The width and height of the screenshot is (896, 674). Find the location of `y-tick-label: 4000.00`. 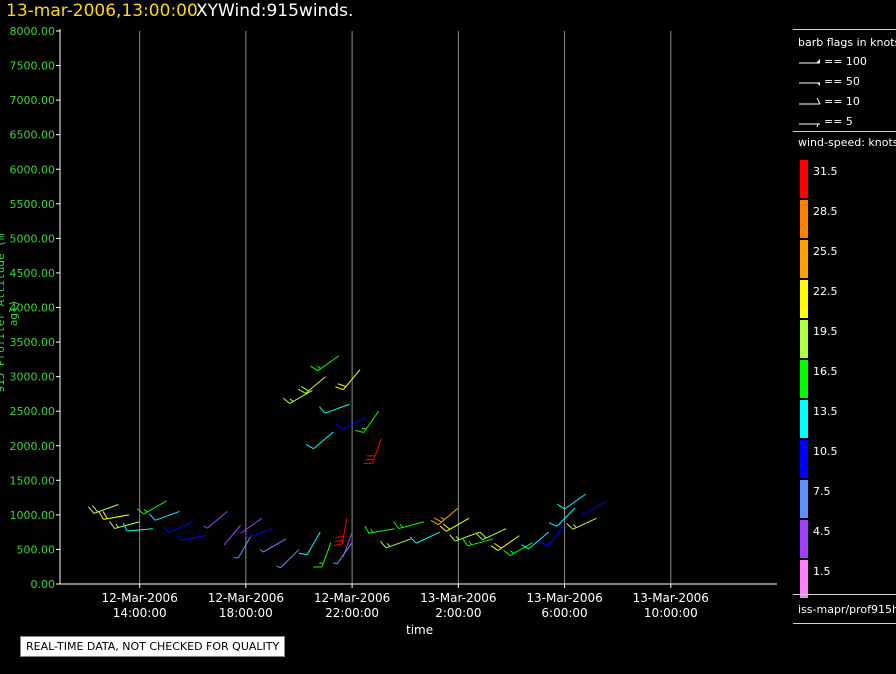

y-tick-label: 4000.00 is located at coordinates (33, 308).